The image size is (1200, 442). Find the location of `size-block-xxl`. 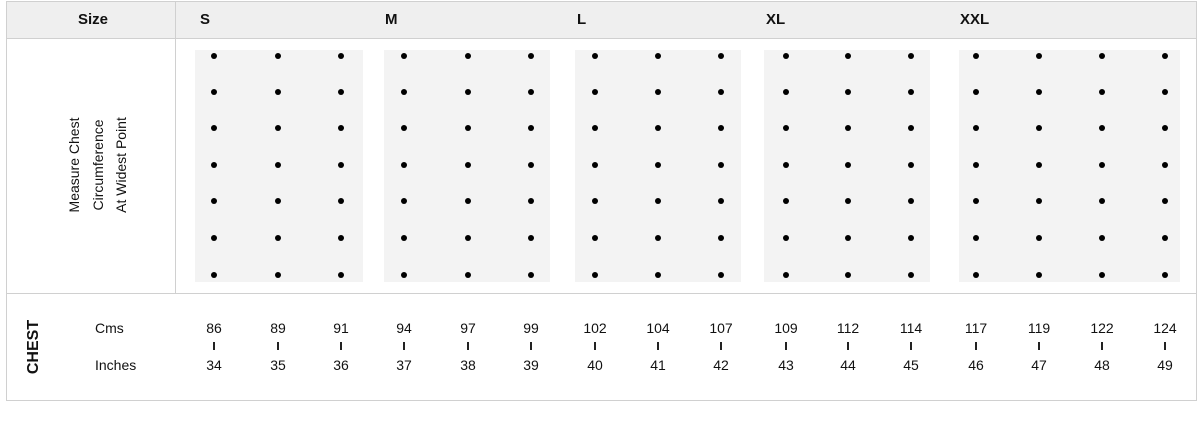

size-block-xxl is located at coordinates (1069, 166).